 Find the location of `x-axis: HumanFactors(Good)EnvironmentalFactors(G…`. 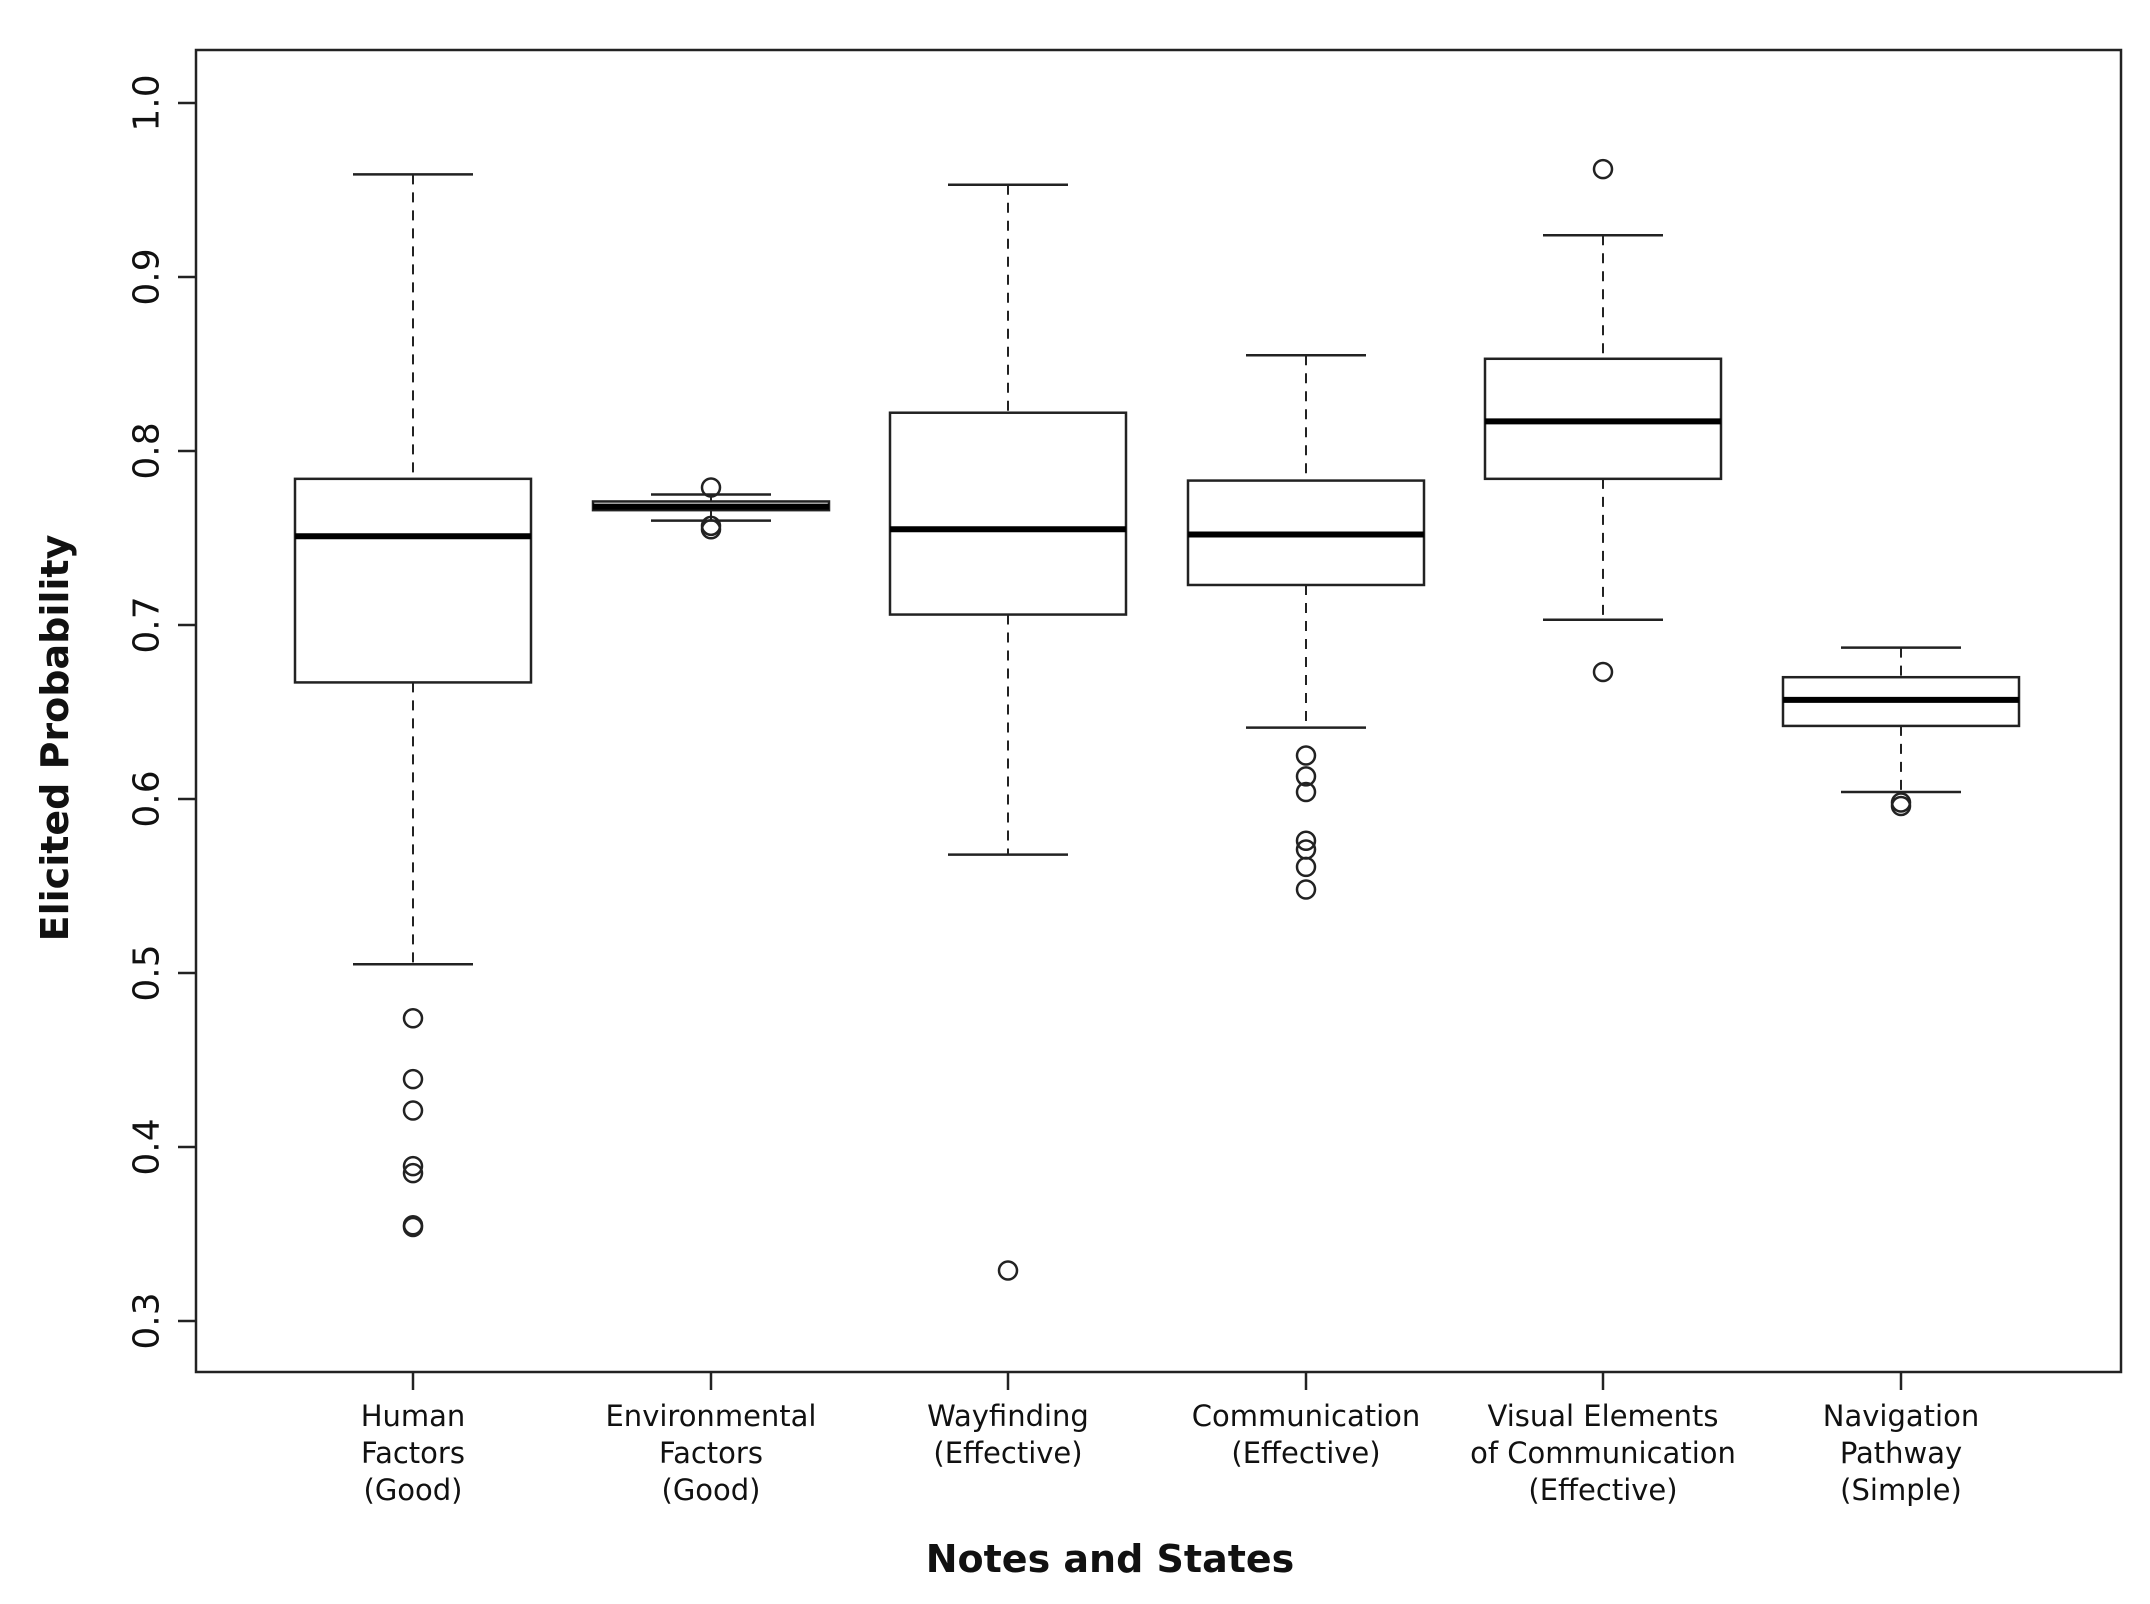

x-axis: HumanFactors(Good)EnvironmentalFactors(G… is located at coordinates (1170, 1439).